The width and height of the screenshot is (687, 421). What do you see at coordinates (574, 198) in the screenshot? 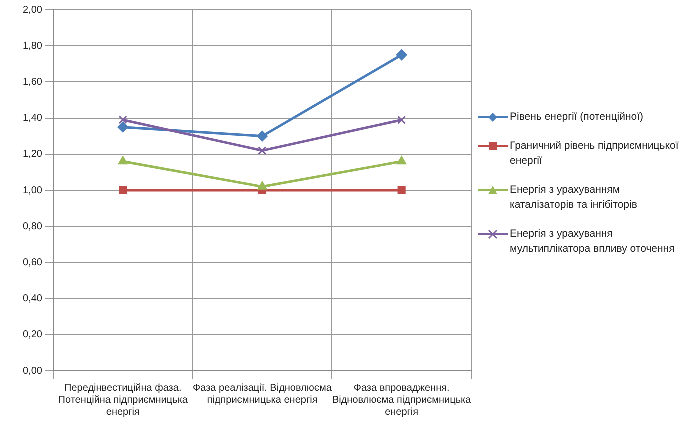
I see `legend-label: Енергія з урахуванням каталізаторів та інгібіторів` at bounding box center [574, 198].